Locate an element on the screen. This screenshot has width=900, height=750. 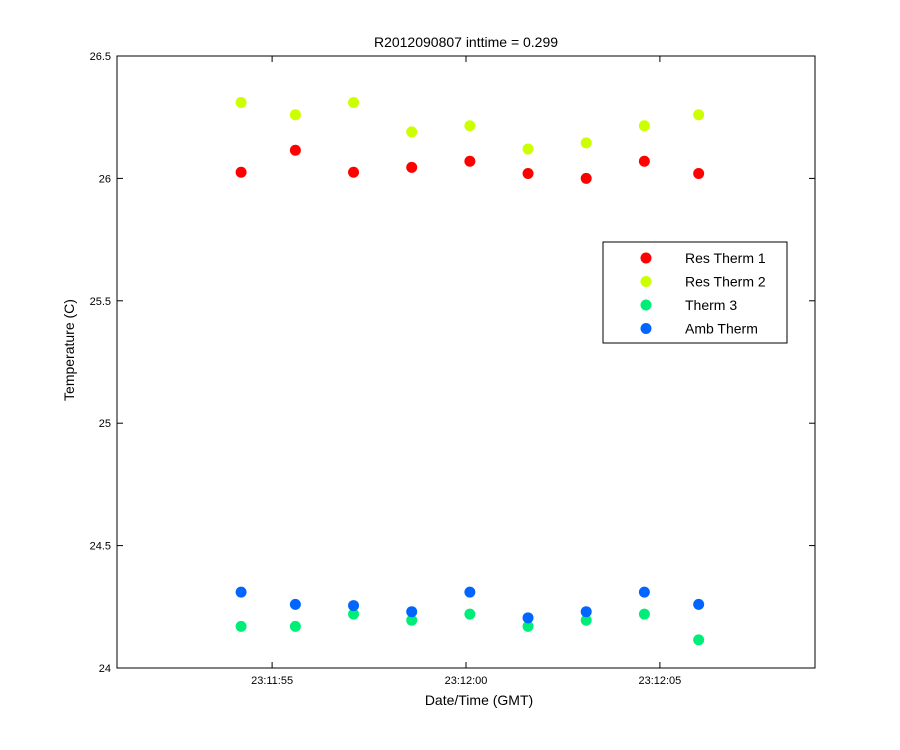
legend-marker-amb-therm is located at coordinates (646, 328).